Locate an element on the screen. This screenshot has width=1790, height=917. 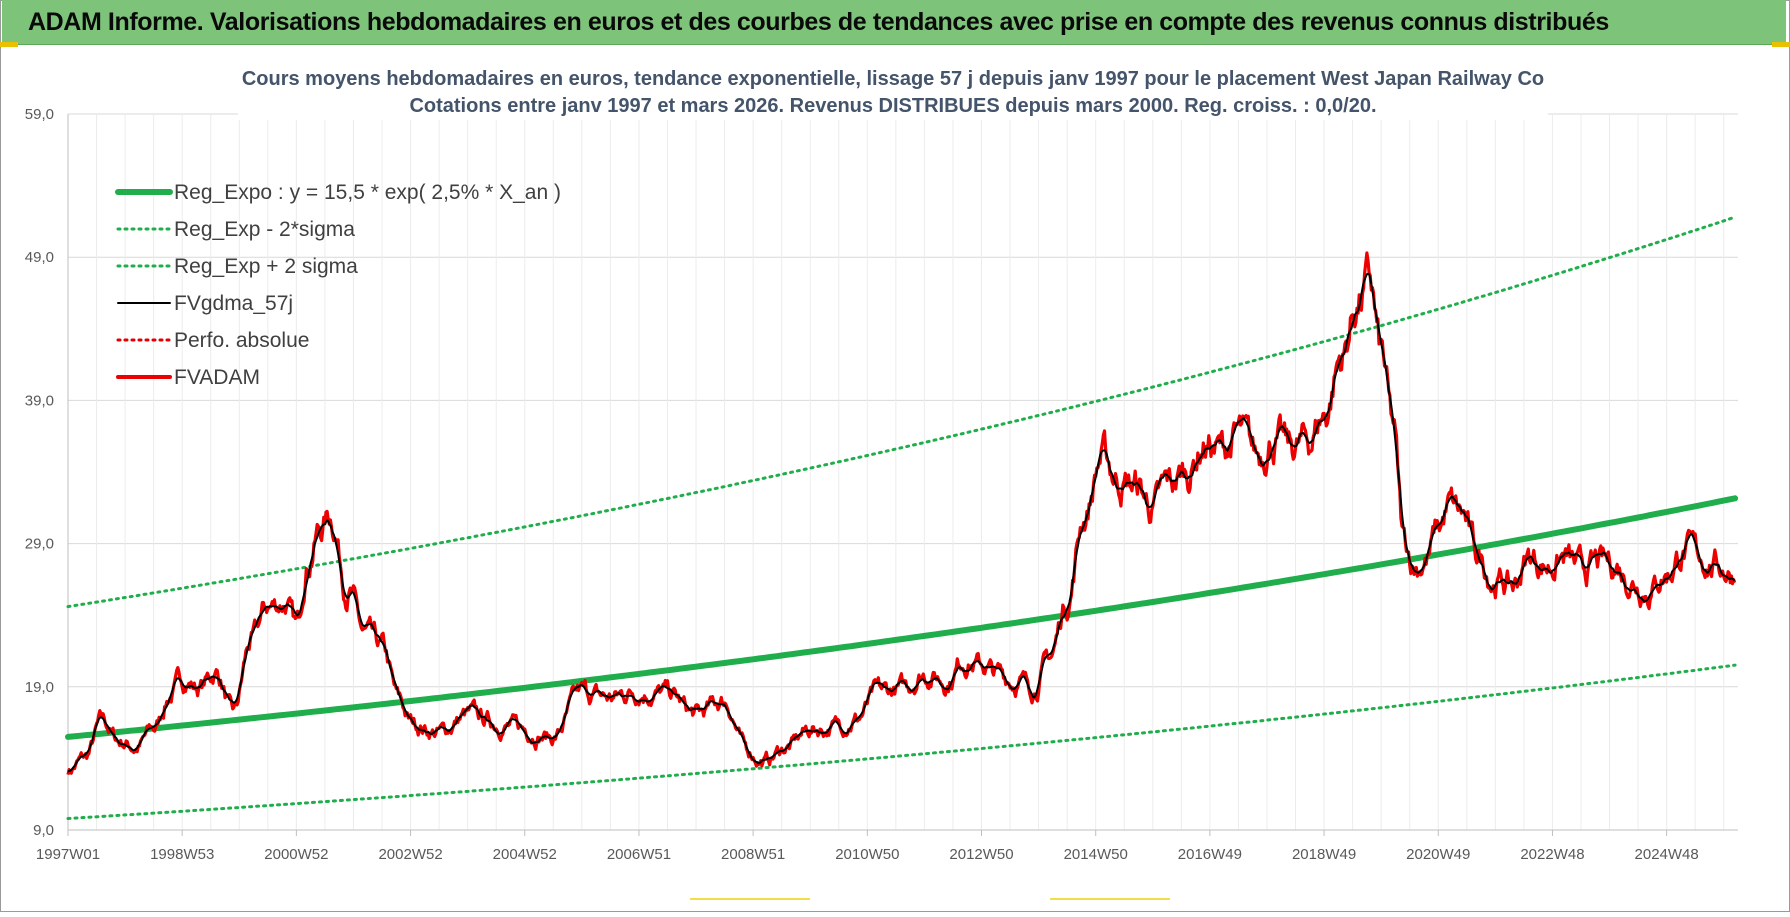
x-tick-label: 1997W01 is located at coordinates (68, 854).